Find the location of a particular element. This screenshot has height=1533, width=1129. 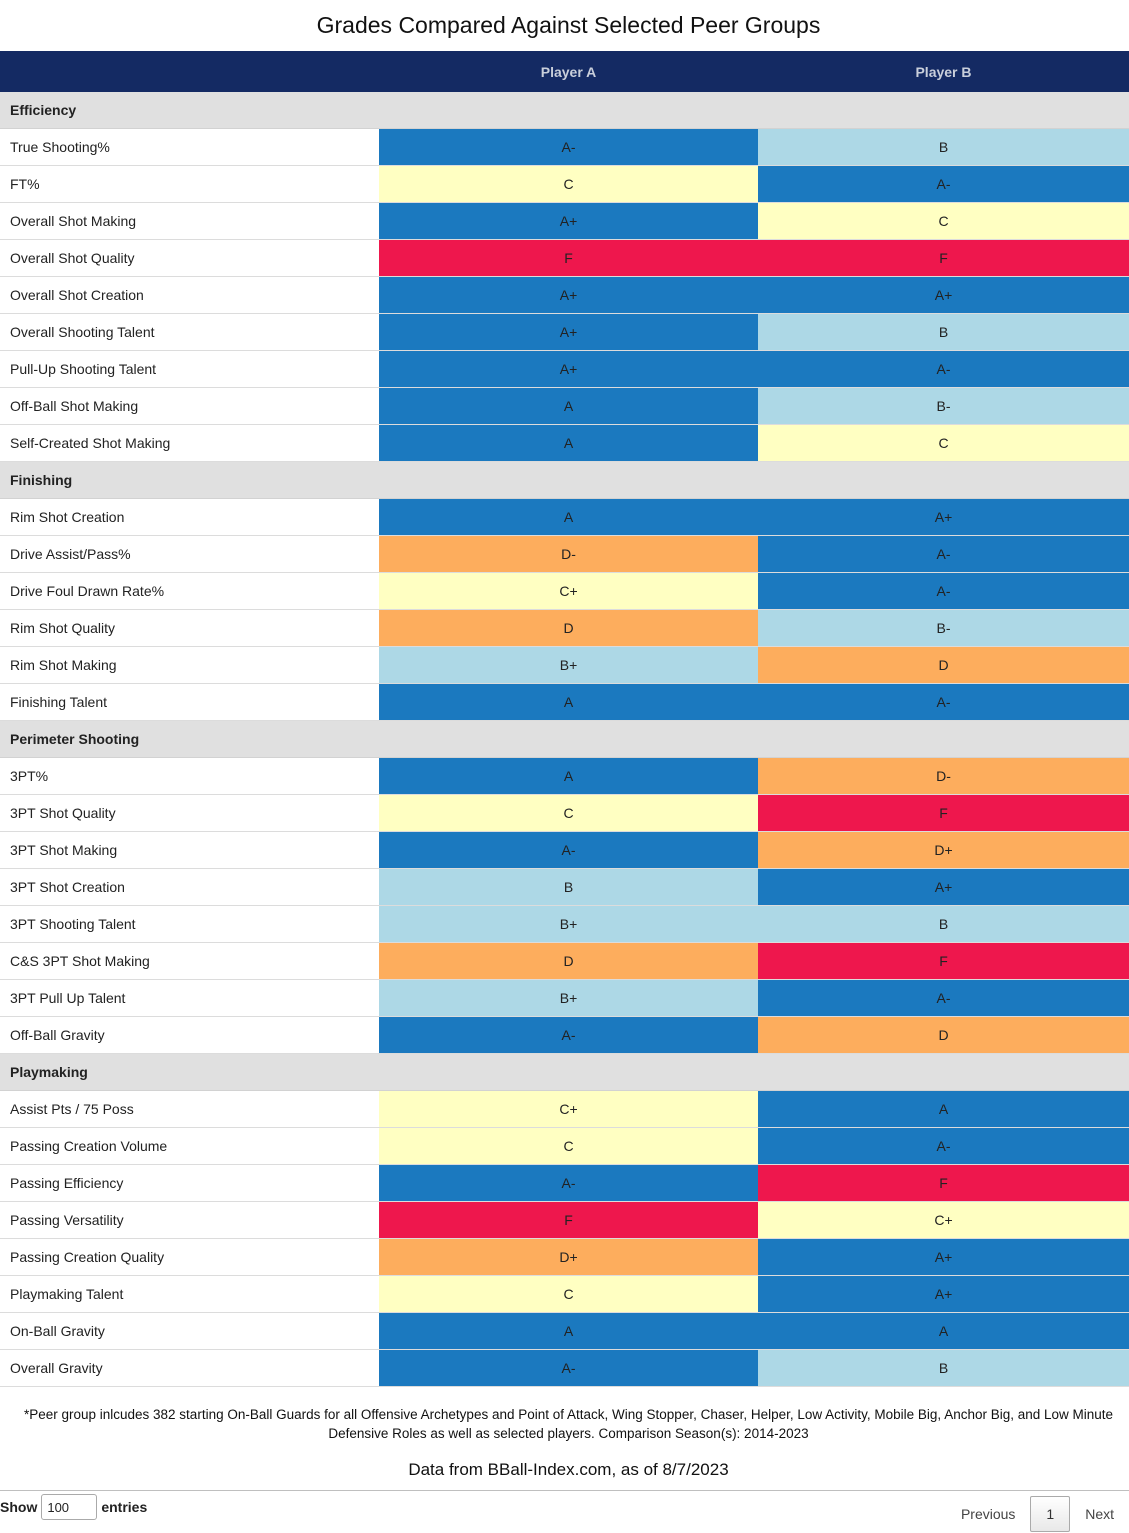

metric-name: 3PT% is located at coordinates (189, 776).